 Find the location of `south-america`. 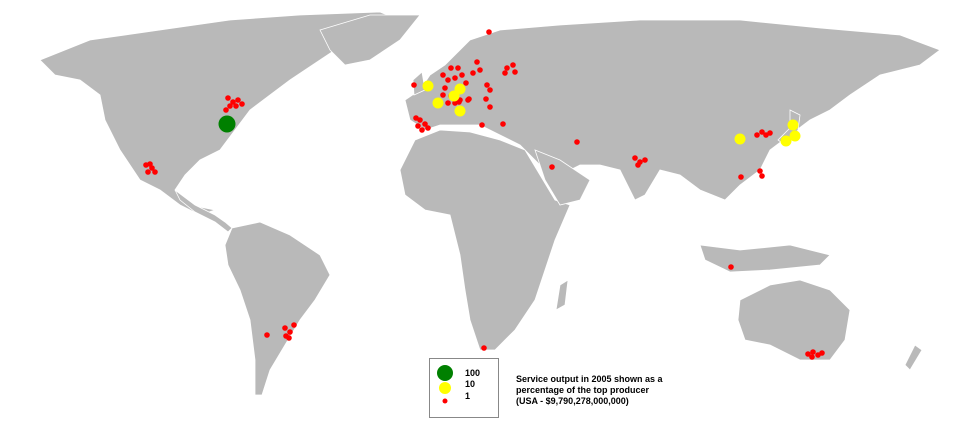

south-america is located at coordinates (277, 308).